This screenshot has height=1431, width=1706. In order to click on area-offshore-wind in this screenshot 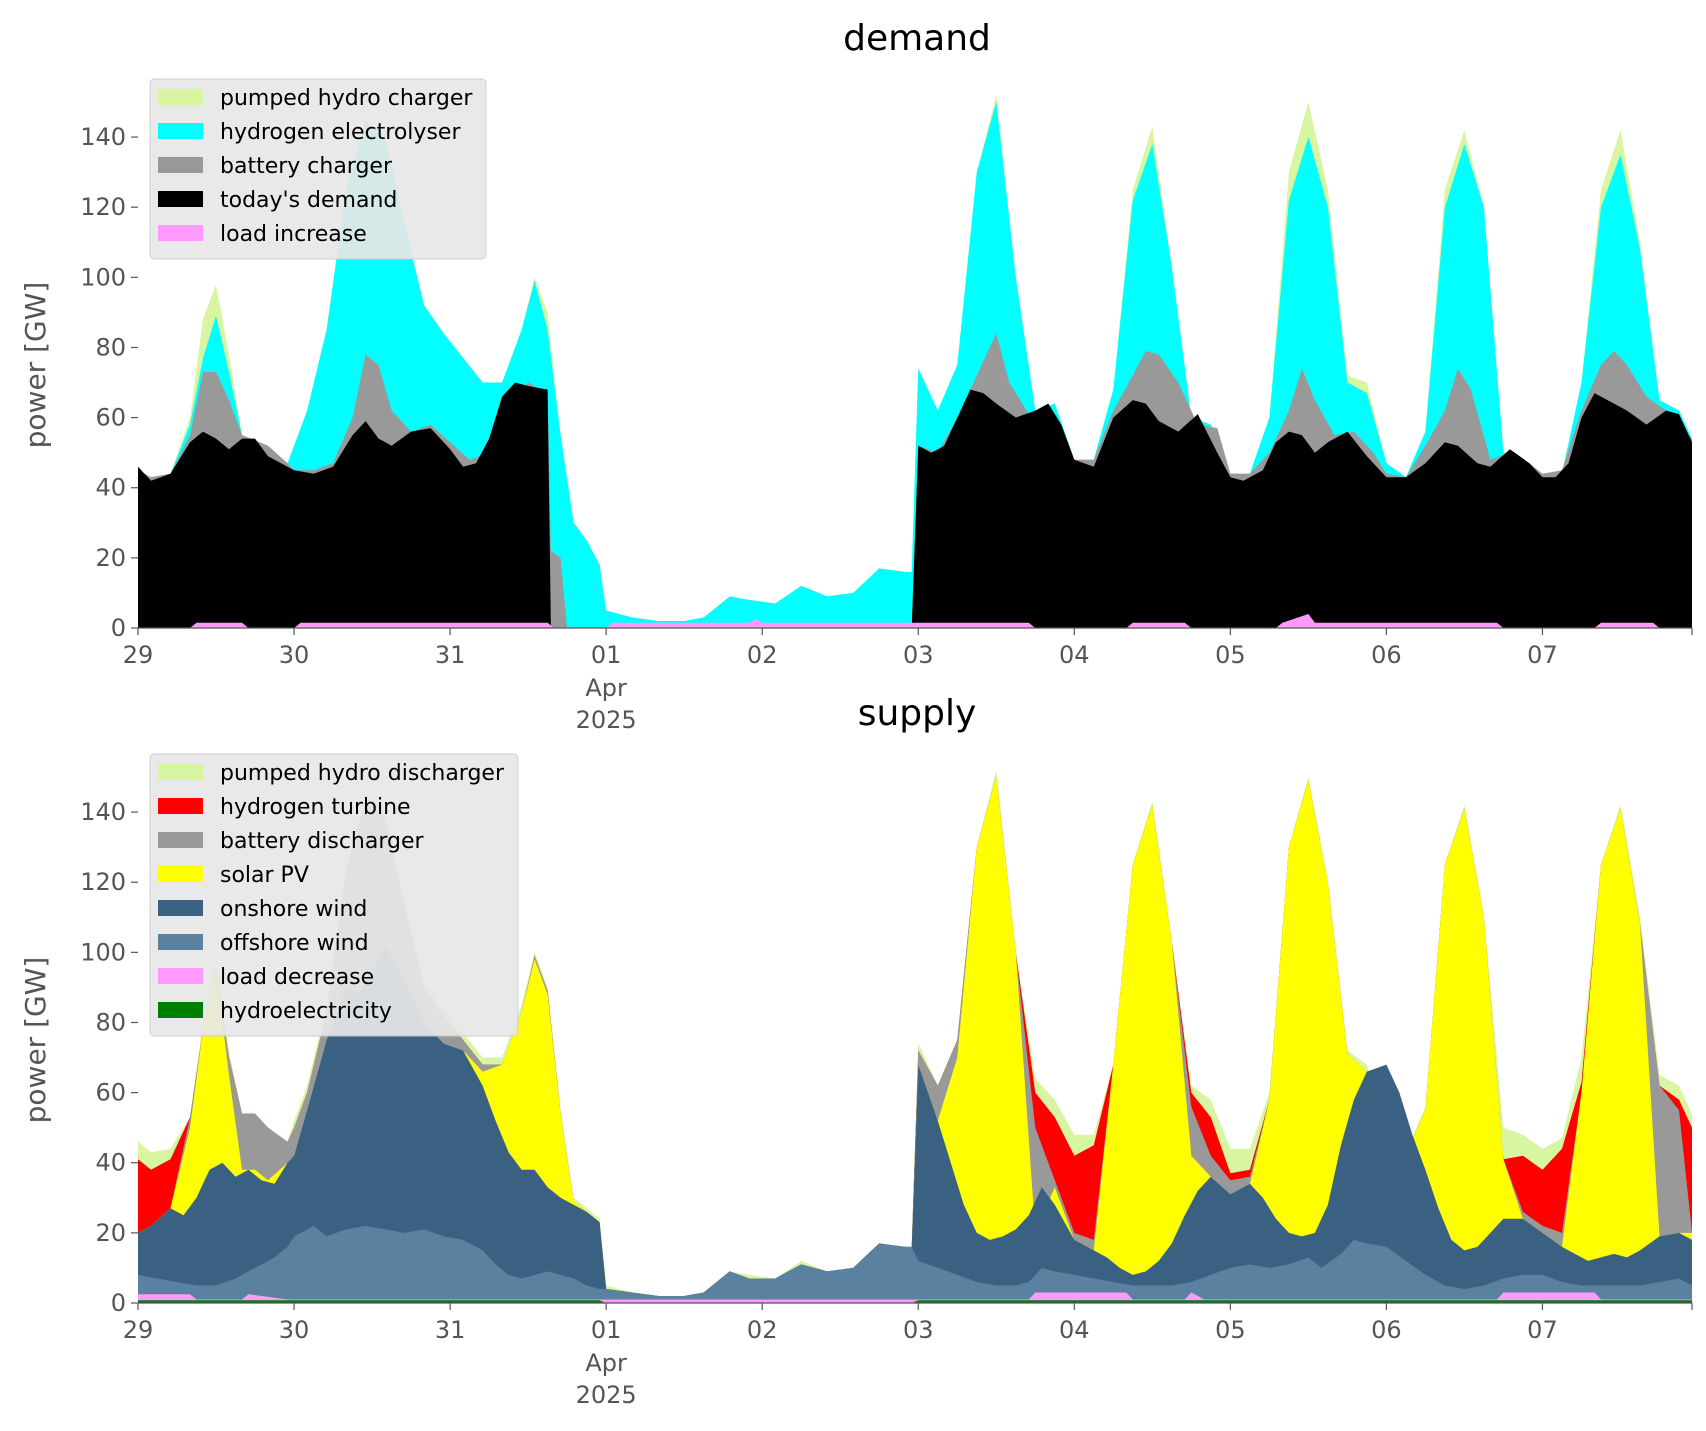, I will do `click(915, 1264)`.